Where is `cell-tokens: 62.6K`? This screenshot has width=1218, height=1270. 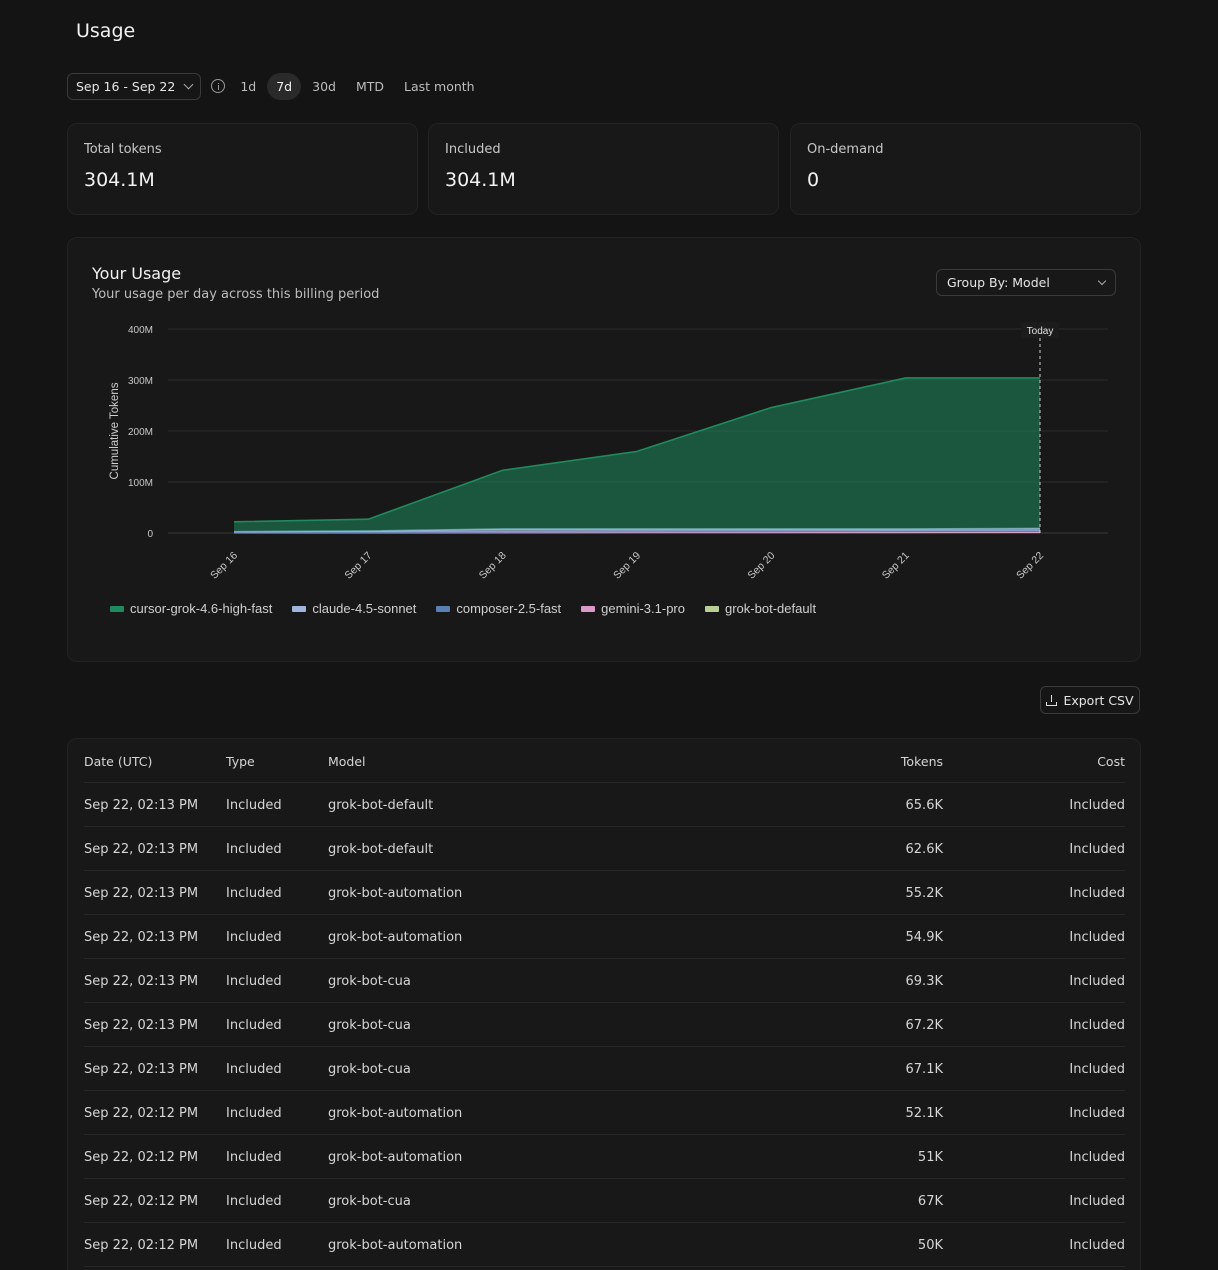 cell-tokens: 62.6K is located at coordinates (924, 849).